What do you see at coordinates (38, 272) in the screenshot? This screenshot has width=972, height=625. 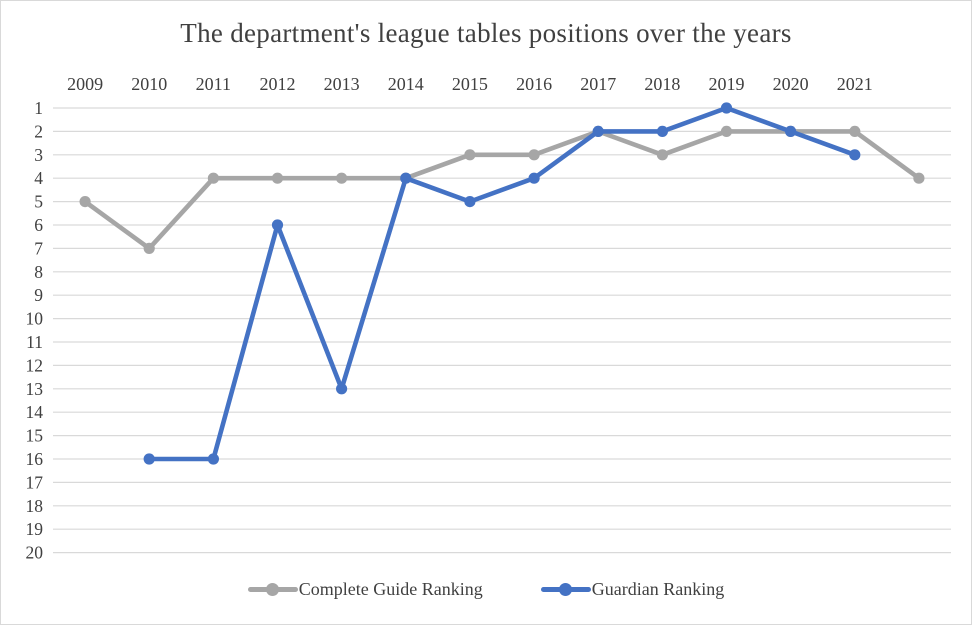 I see `y-tick-label: 8` at bounding box center [38, 272].